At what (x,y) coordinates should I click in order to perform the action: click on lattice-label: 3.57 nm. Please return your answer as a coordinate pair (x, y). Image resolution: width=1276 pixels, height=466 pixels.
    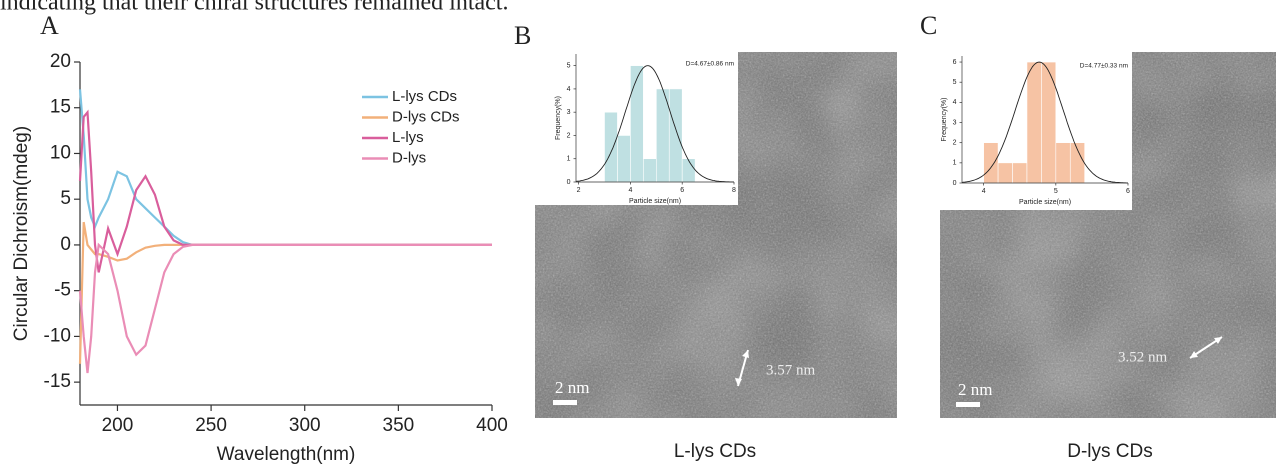
    Looking at the image, I should click on (791, 370).